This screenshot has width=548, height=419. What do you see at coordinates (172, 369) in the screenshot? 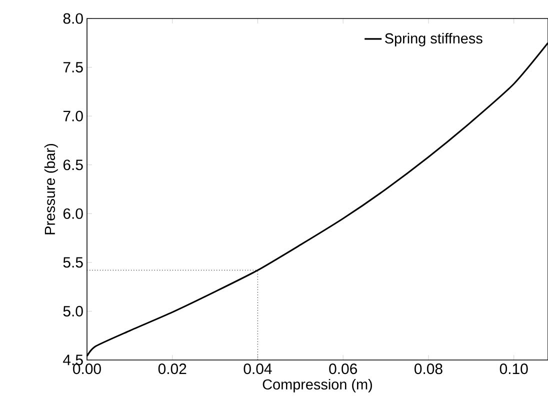
I see `x-tick-label: 0.02` at bounding box center [172, 369].